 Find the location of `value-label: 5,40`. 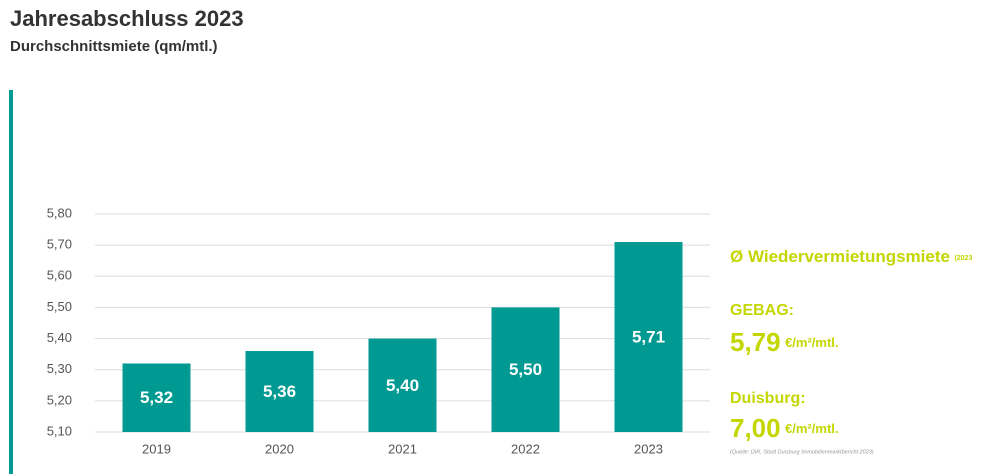

value-label: 5,40 is located at coordinates (402, 385).